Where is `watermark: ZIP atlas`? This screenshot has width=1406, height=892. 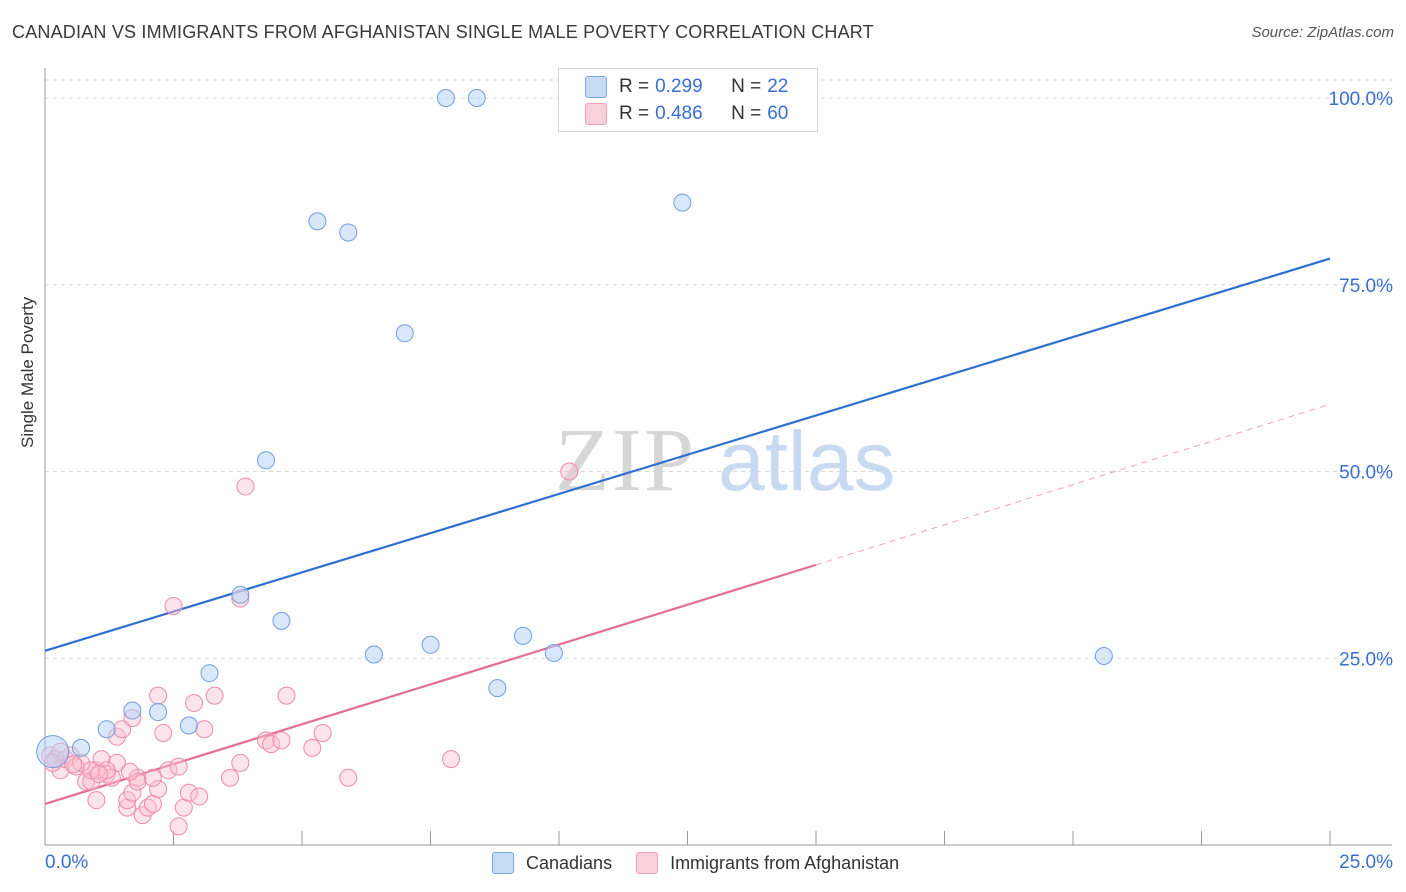 watermark: ZIP atlas is located at coordinates (725, 460).